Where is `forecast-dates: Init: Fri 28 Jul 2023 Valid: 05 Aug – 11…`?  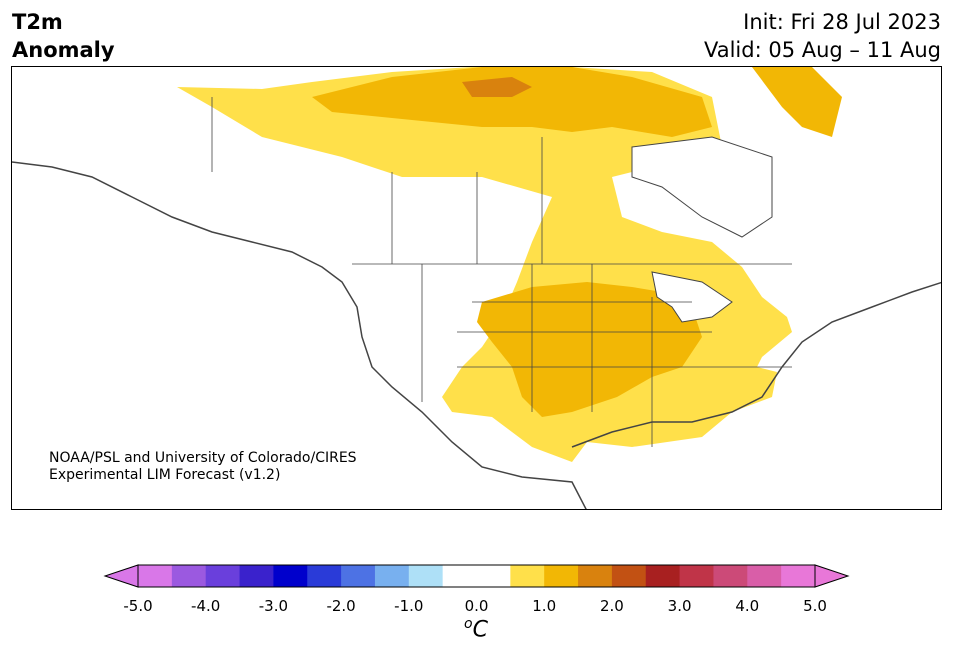
forecast-dates: Init: Fri 28 Jul 2023 Valid: 05 Aug – 11… is located at coordinates (822, 36).